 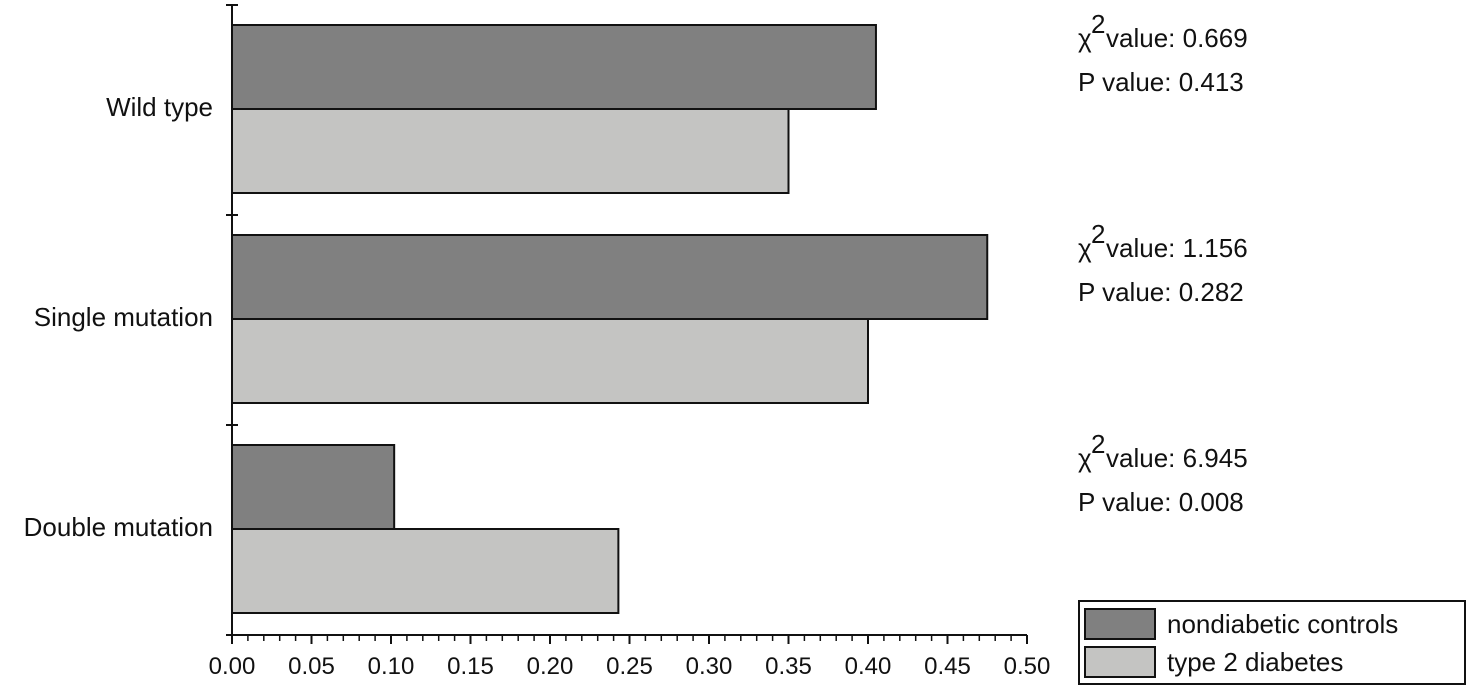 I want to click on category-label: Wild type, so click(x=159, y=107).